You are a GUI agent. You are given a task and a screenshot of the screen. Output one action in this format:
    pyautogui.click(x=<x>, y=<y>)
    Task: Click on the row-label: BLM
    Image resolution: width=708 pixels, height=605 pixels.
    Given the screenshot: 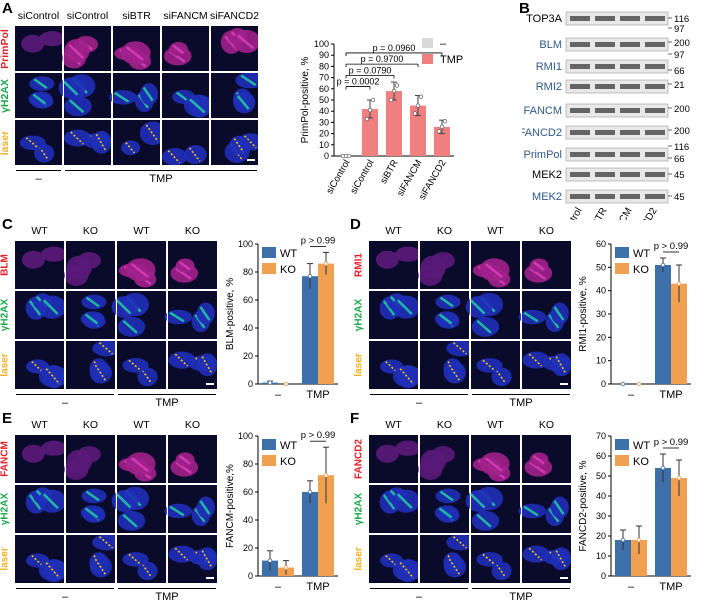 What is the action you would take?
    pyautogui.click(x=5, y=265)
    